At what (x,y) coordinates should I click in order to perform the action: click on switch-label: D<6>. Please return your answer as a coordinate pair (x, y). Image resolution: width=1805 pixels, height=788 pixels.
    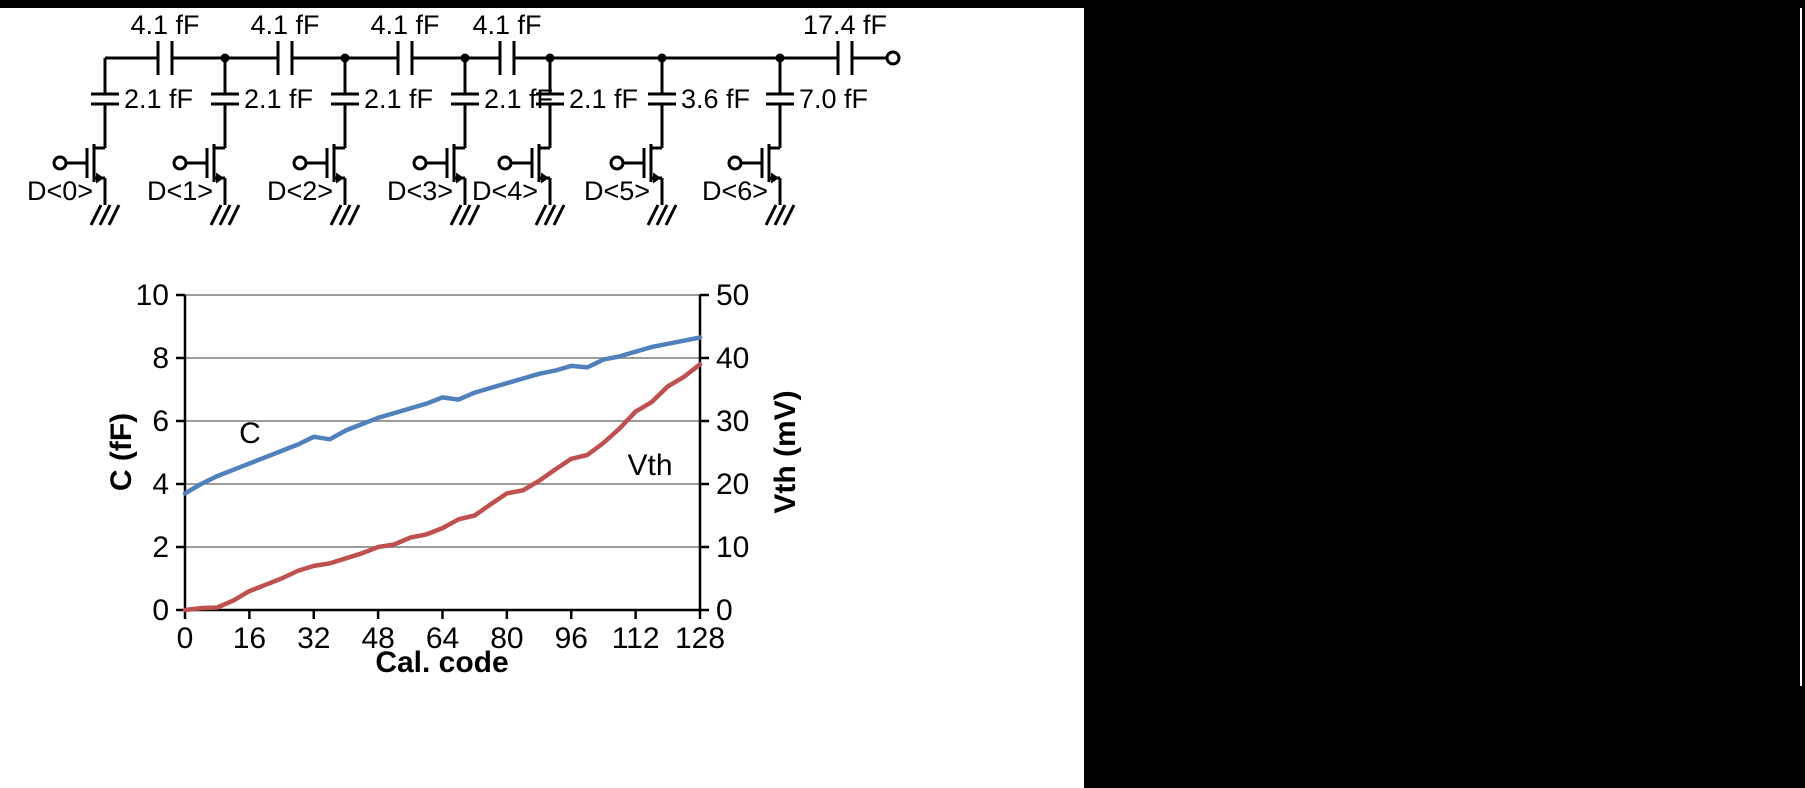
    Looking at the image, I should click on (735, 191).